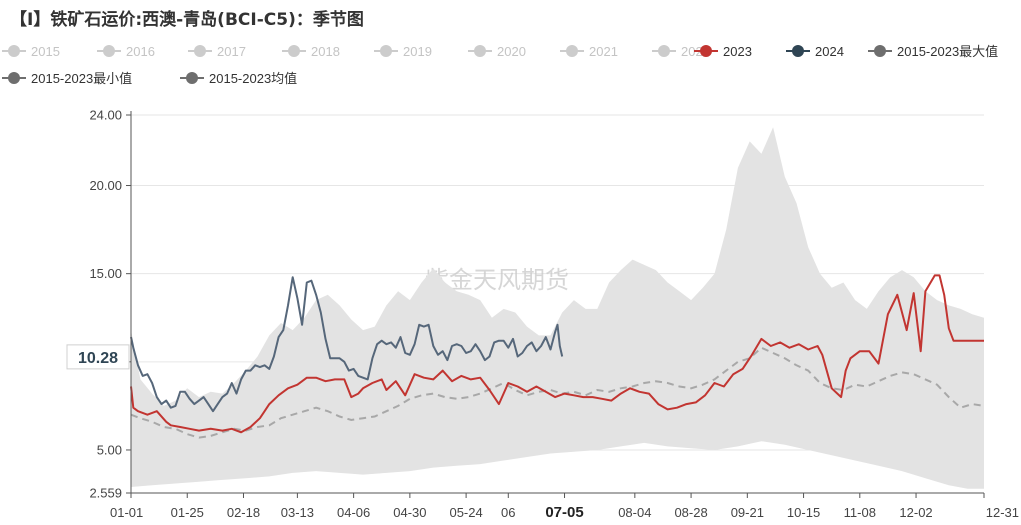 This screenshot has width=1021, height=525. I want to click on legend-item-2: 2016, so click(126, 51).